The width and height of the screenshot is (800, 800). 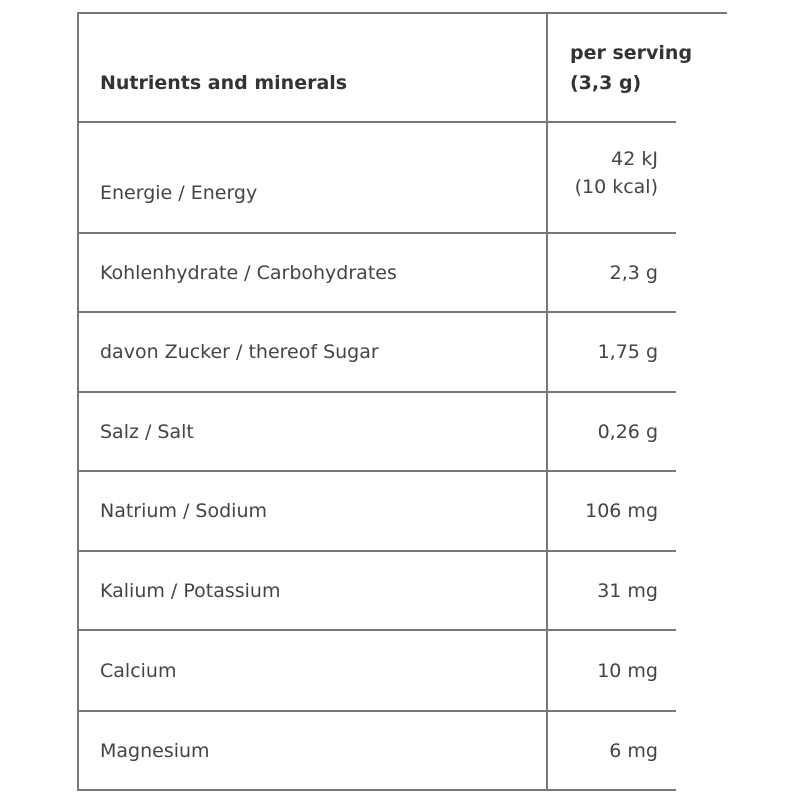 What do you see at coordinates (606, 83) in the screenshot?
I see `header-per-serving-line2: (3,3 g)` at bounding box center [606, 83].